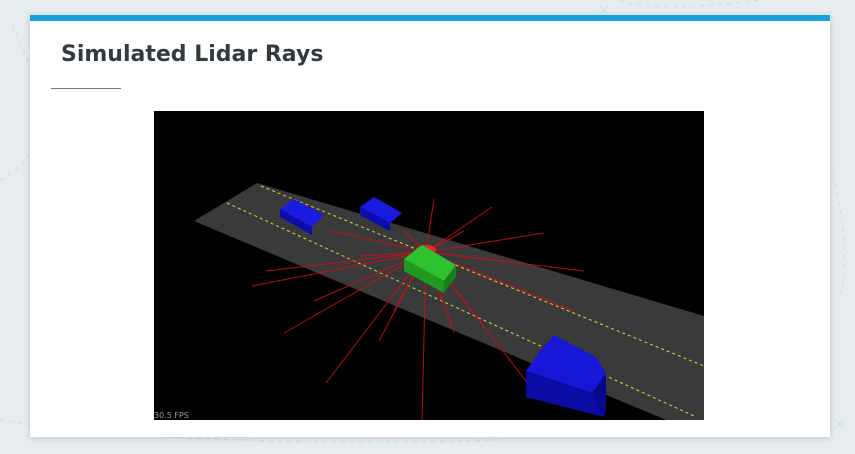 Image resolution: width=855 pixels, height=454 pixels. I want to click on slide-title: Simulated Lidar Rays, so click(192, 54).